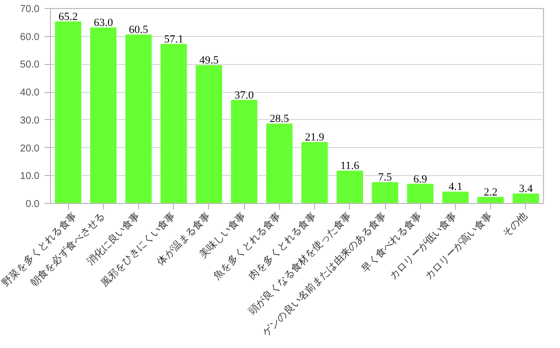 This screenshot has height=348, width=560. I want to click on y-tick-label: 30.0, so click(30, 120).